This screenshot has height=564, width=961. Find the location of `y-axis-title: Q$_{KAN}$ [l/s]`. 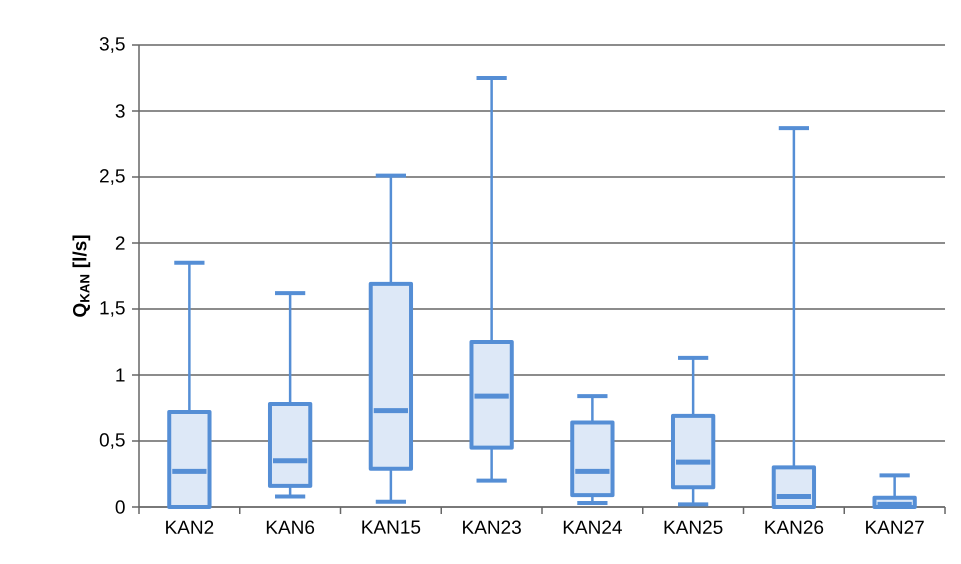

y-axis-title: Q$_{KAN}$ [l/s] is located at coordinates (81, 276).